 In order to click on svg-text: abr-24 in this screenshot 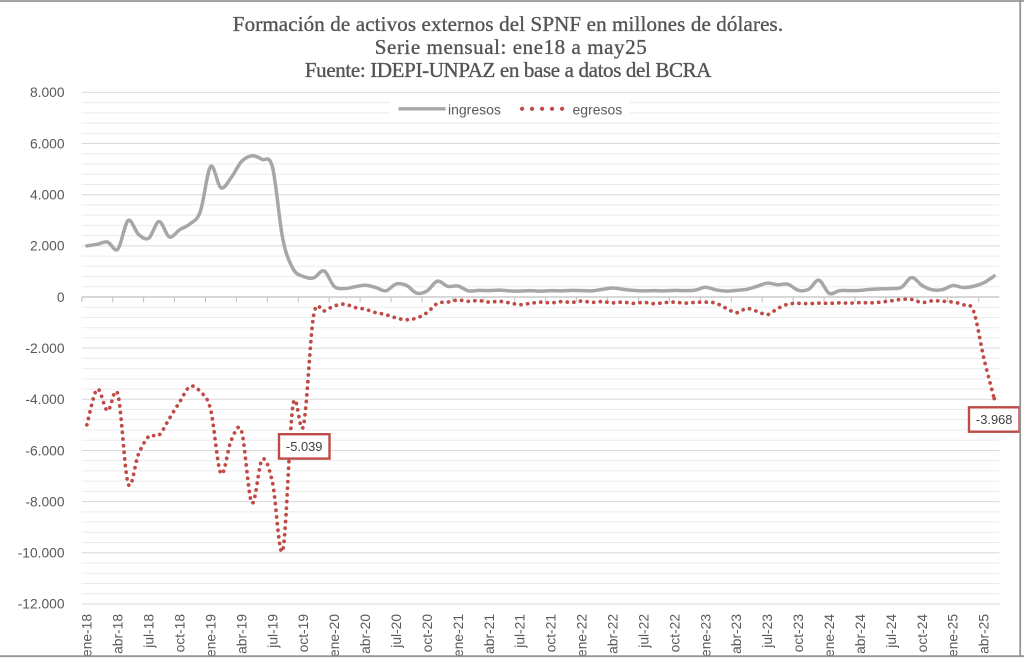, I will do `click(860, 634)`.